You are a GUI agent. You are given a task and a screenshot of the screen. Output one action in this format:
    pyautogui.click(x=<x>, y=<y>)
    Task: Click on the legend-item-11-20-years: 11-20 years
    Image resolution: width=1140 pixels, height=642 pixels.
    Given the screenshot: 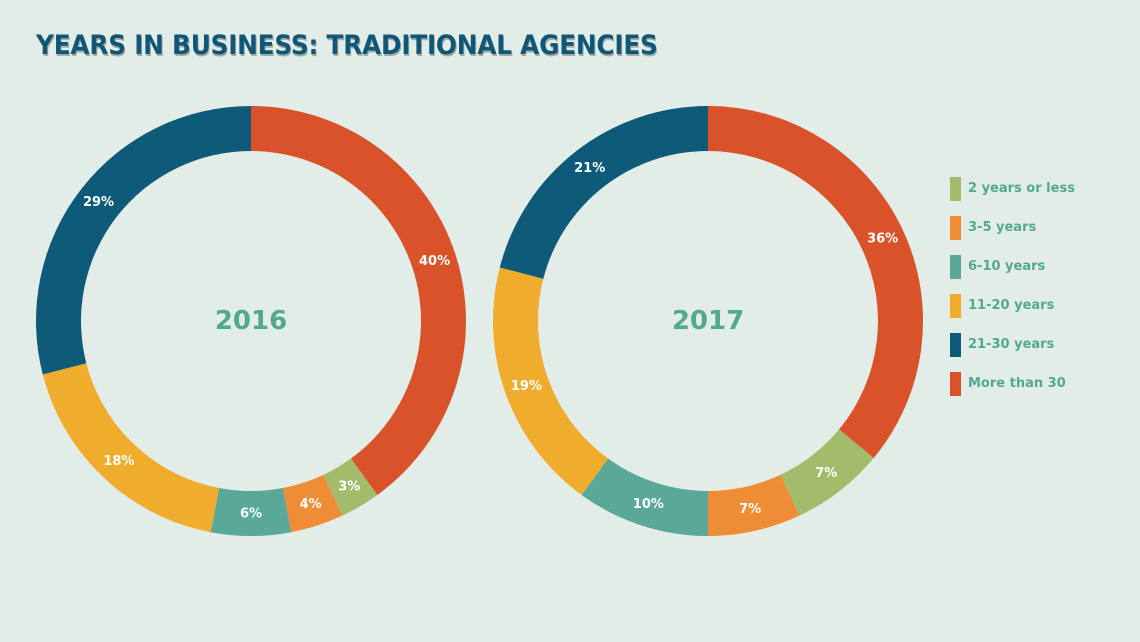 What is the action you would take?
    pyautogui.click(x=1012, y=305)
    